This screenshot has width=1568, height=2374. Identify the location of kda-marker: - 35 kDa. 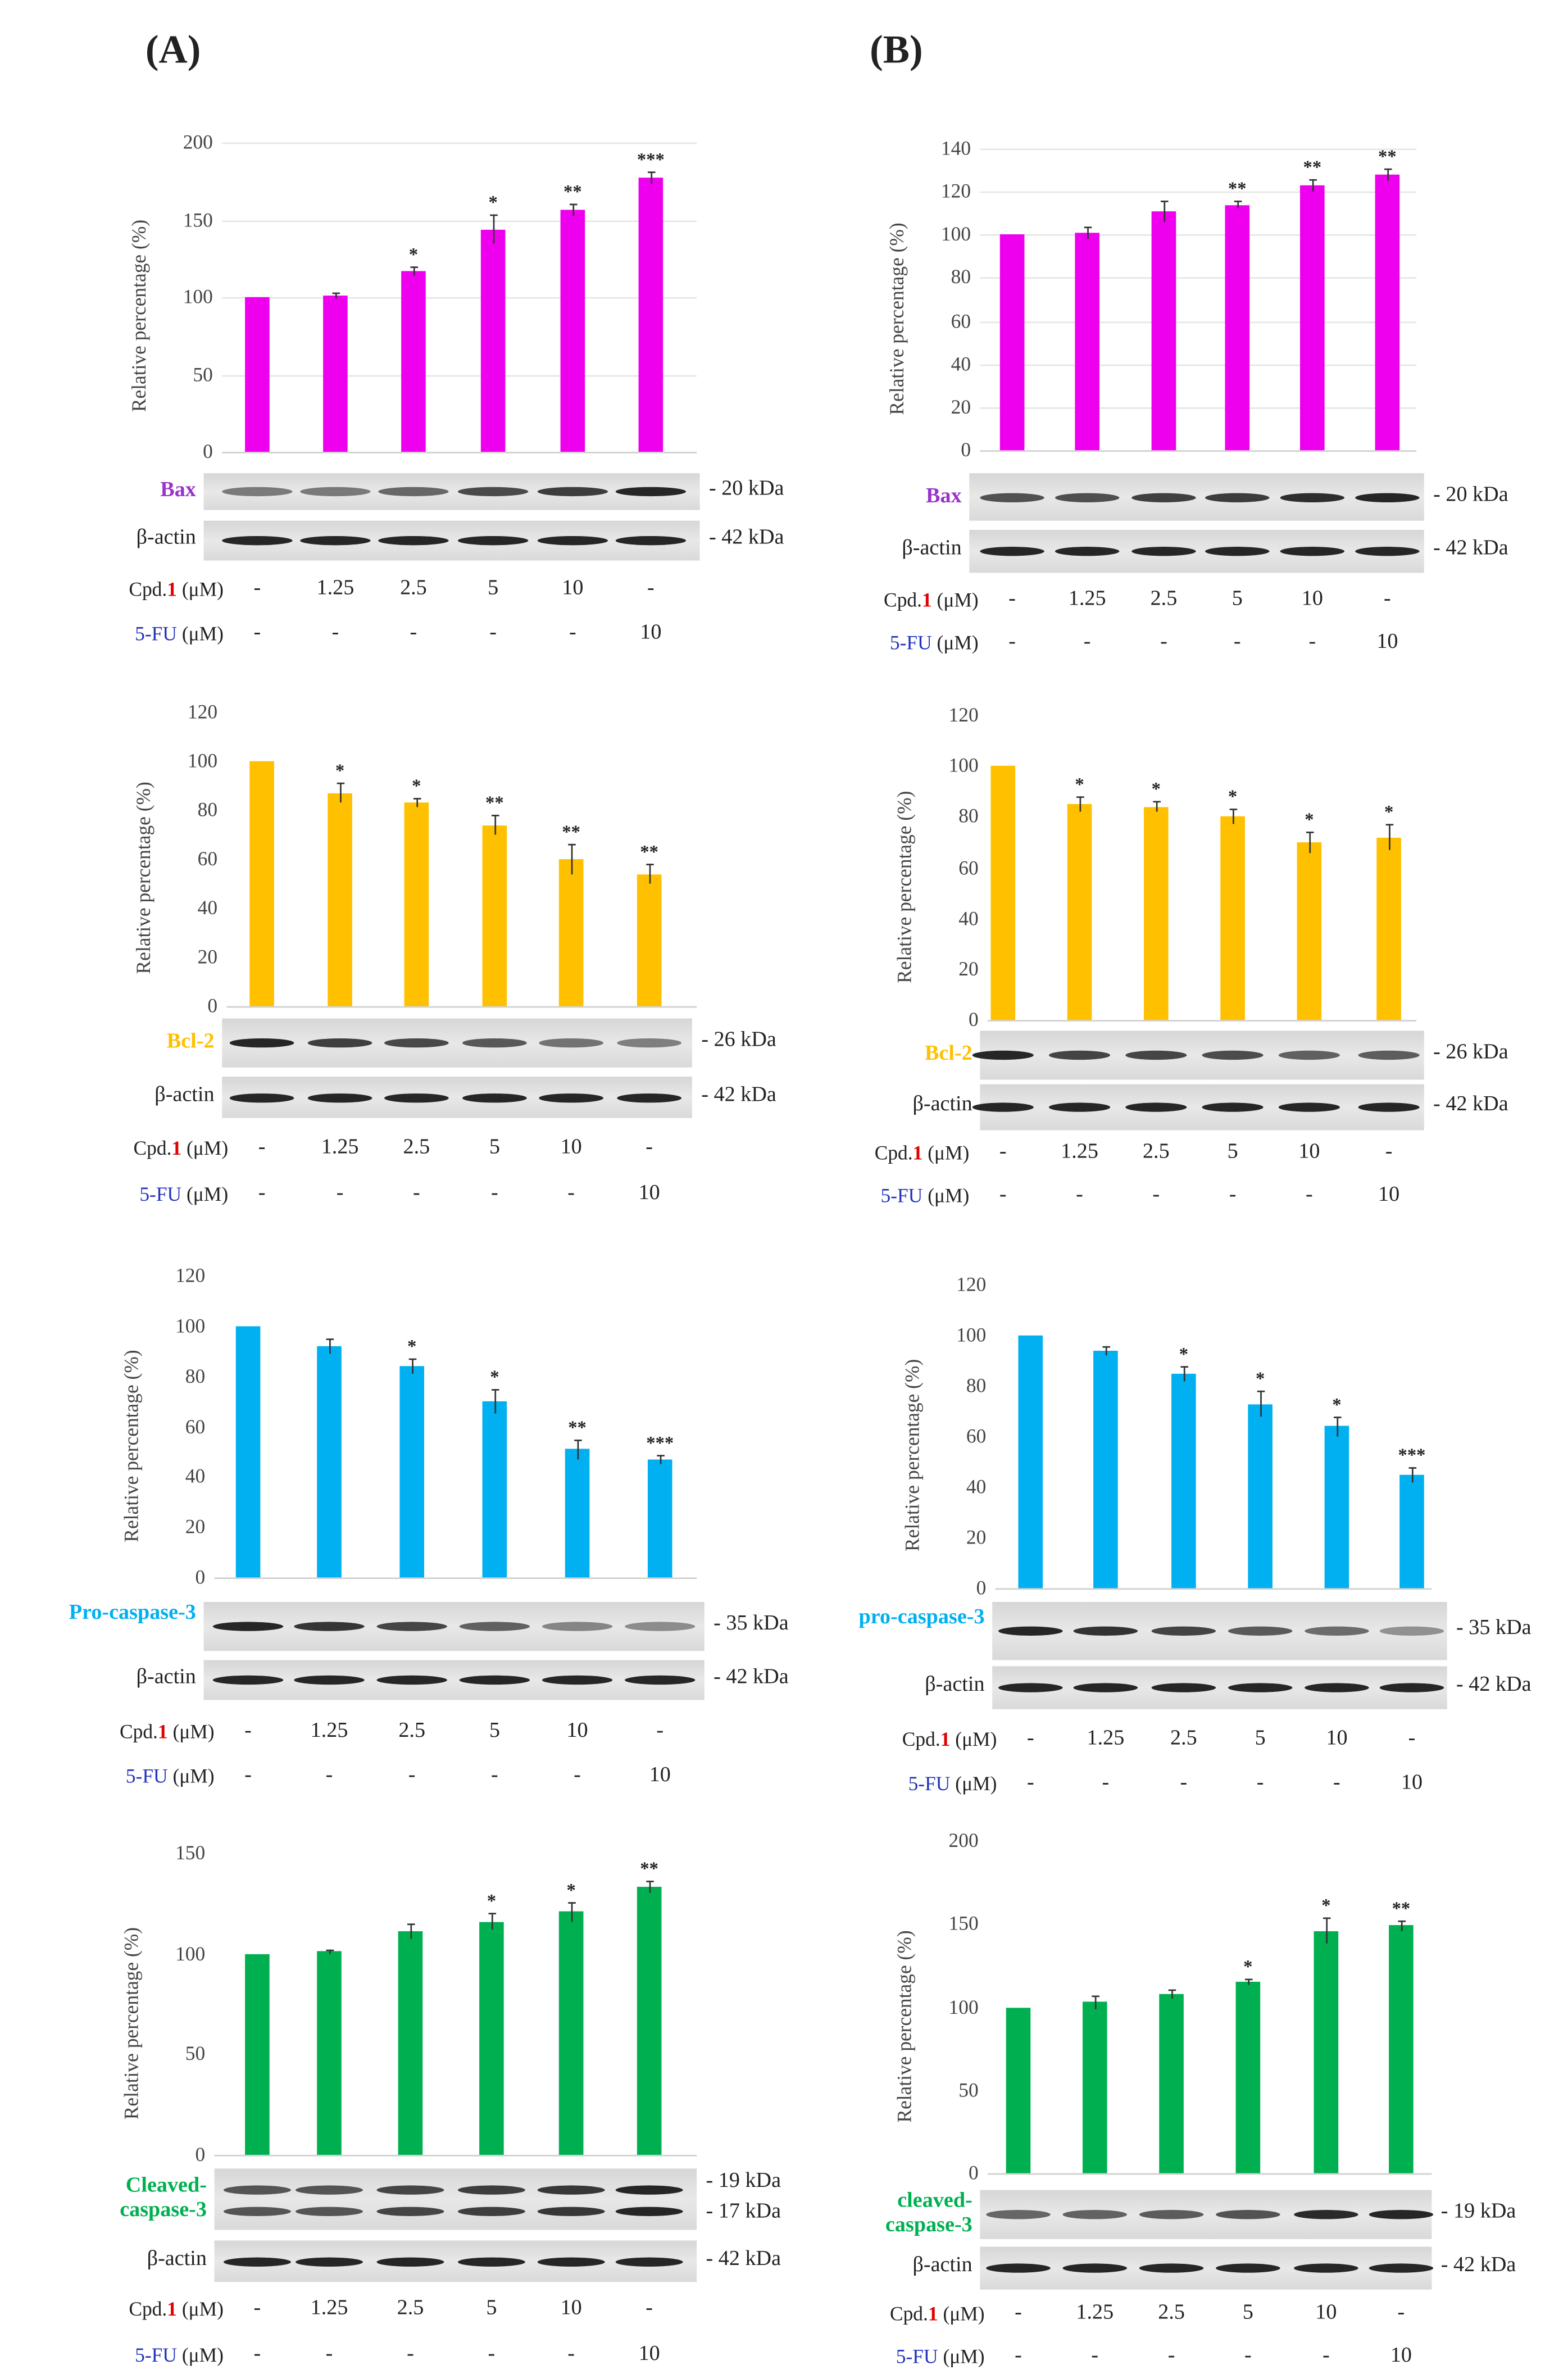
(1493, 1629).